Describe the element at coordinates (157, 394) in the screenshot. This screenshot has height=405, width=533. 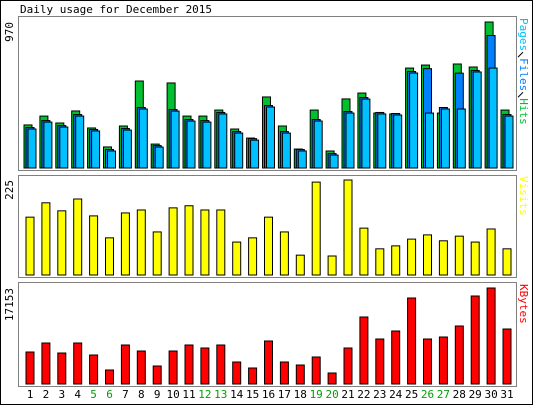
I see `x-tick-label: 9` at that location.